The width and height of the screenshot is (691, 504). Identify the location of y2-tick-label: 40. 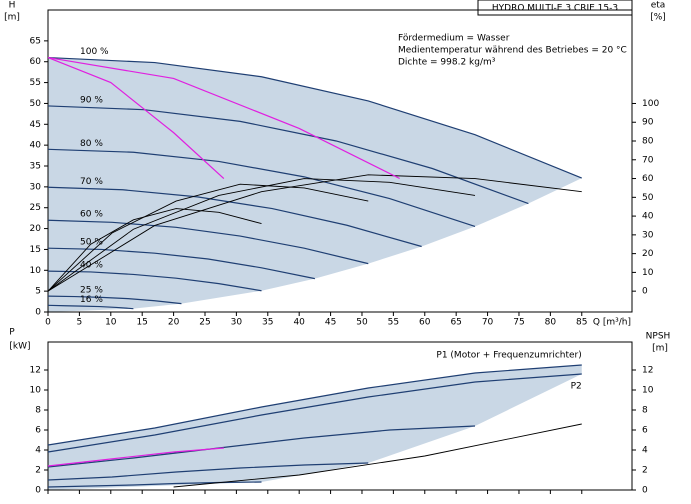
(648, 217).